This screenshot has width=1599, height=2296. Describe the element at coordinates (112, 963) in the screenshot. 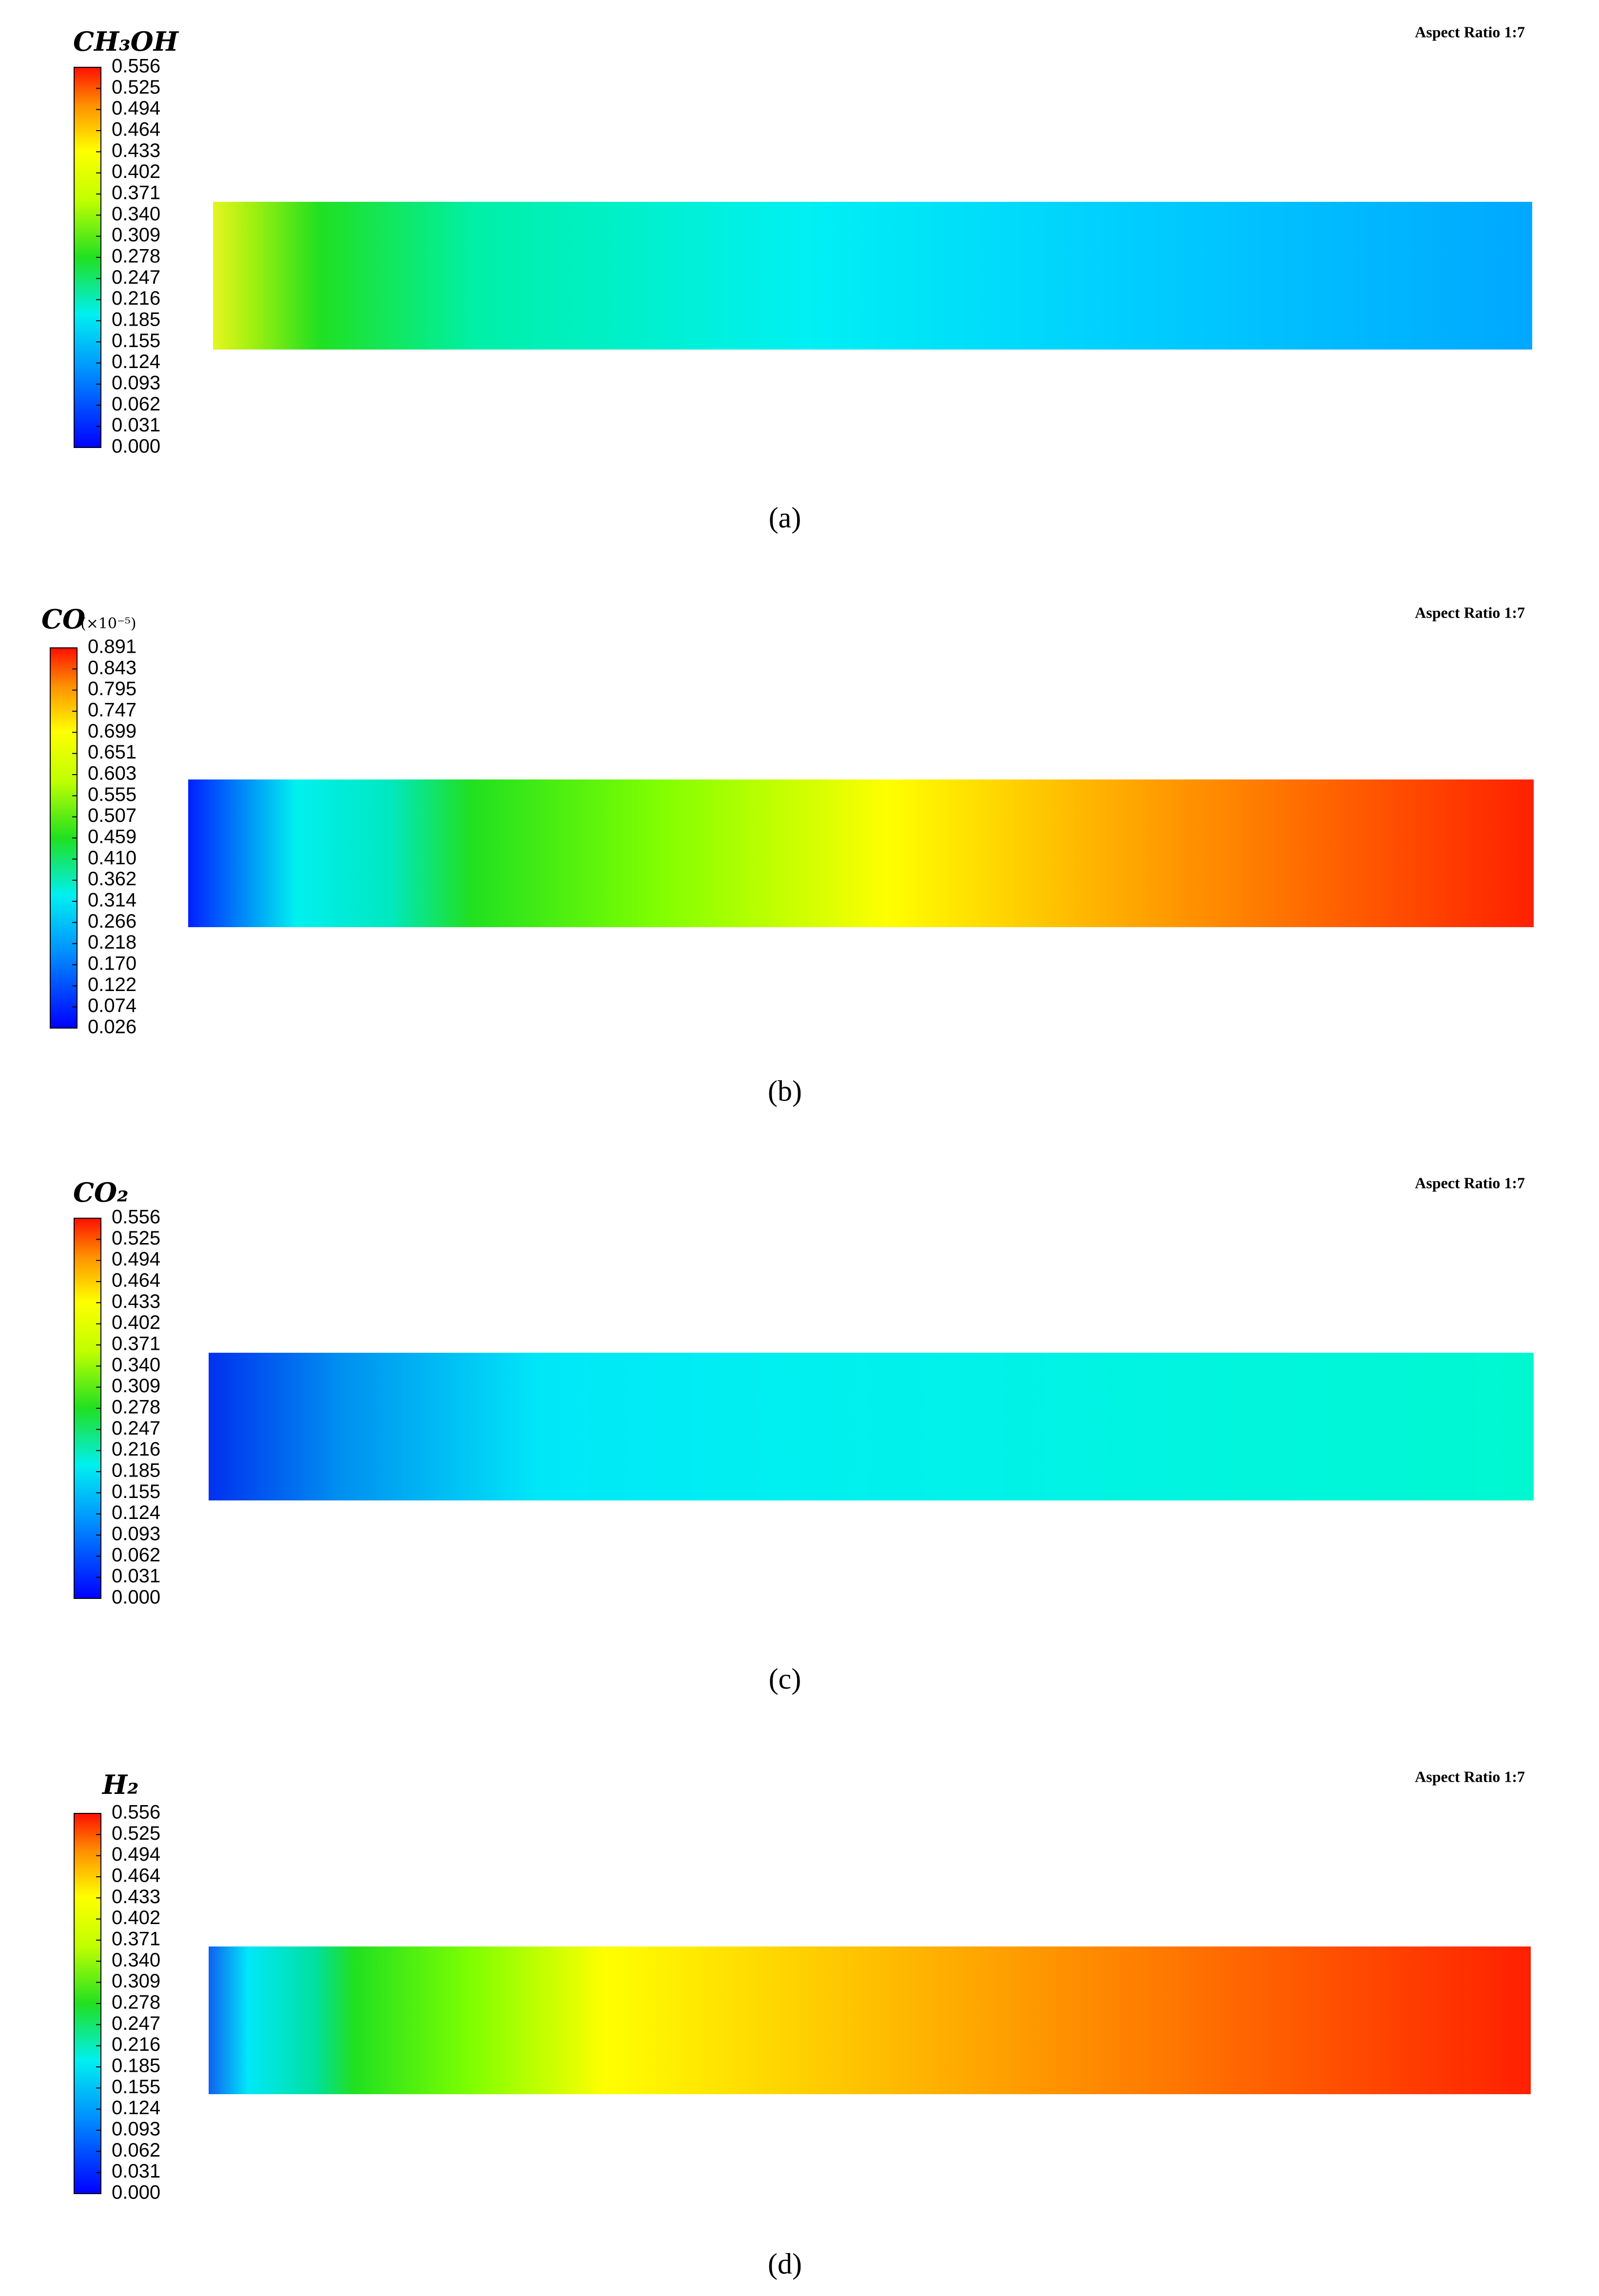

I see `colorbar-label: 0.170` at that location.